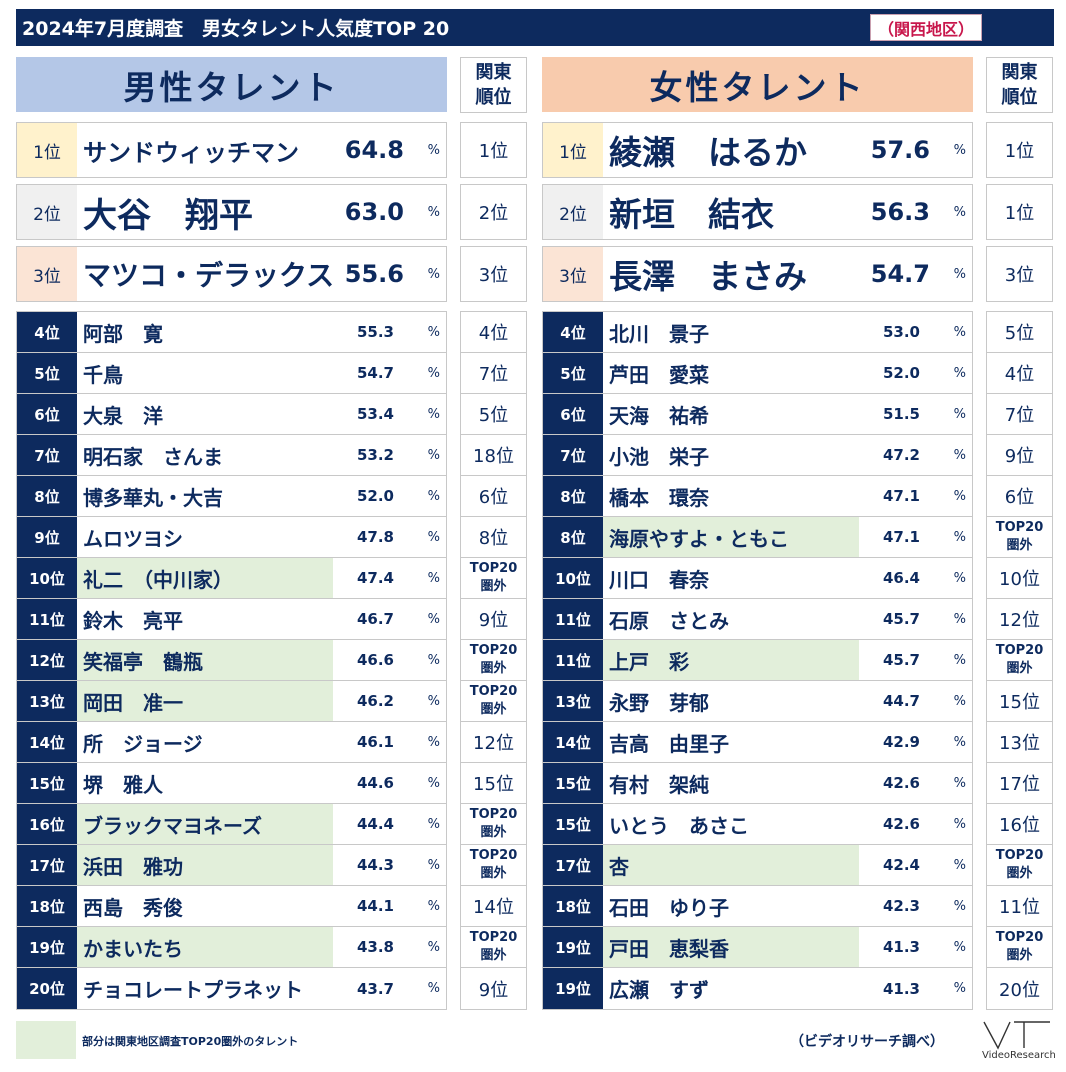 This screenshot has height=1072, width=1066. I want to click on talent-name: サンドウィッチマン, so click(191, 152).